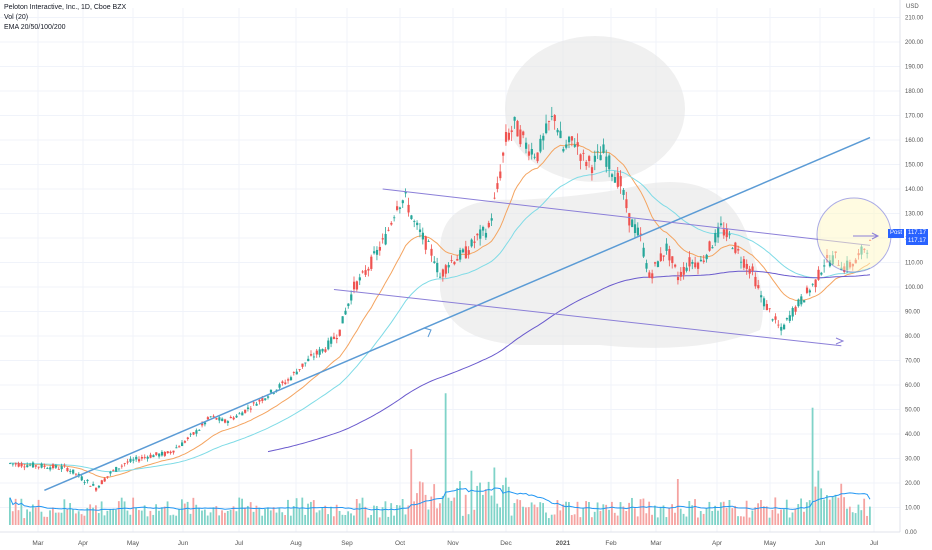 Image resolution: width=932 pixels, height=550 pixels. What do you see at coordinates (913, 435) in the screenshot?
I see `y-tick-label: 40.00` at bounding box center [913, 435].